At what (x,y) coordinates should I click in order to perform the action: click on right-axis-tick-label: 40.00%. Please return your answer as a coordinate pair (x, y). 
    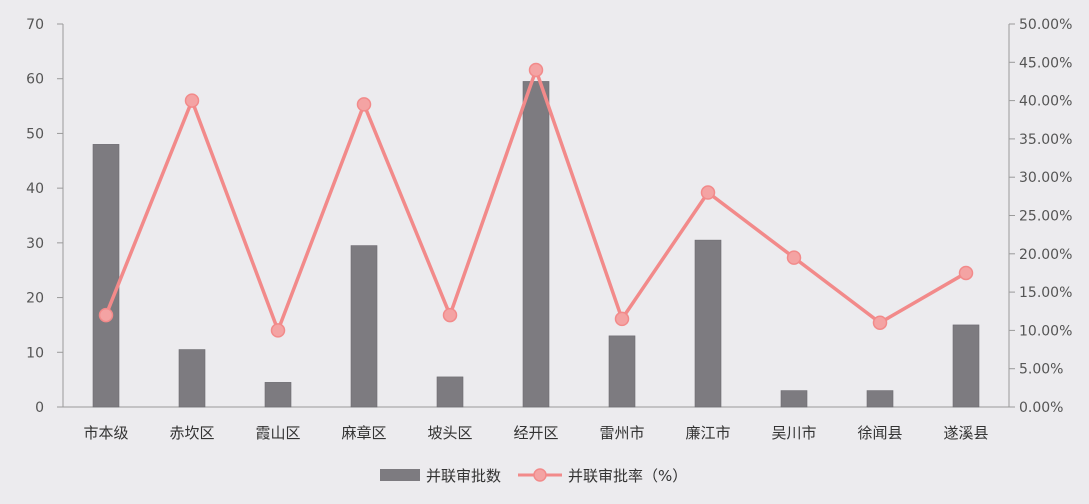
    Looking at the image, I should click on (1045, 102).